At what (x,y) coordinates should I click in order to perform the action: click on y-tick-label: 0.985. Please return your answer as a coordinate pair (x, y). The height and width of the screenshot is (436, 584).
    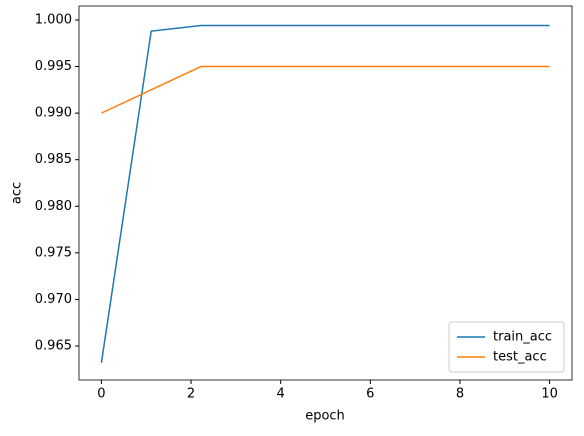
    Looking at the image, I should click on (53, 159).